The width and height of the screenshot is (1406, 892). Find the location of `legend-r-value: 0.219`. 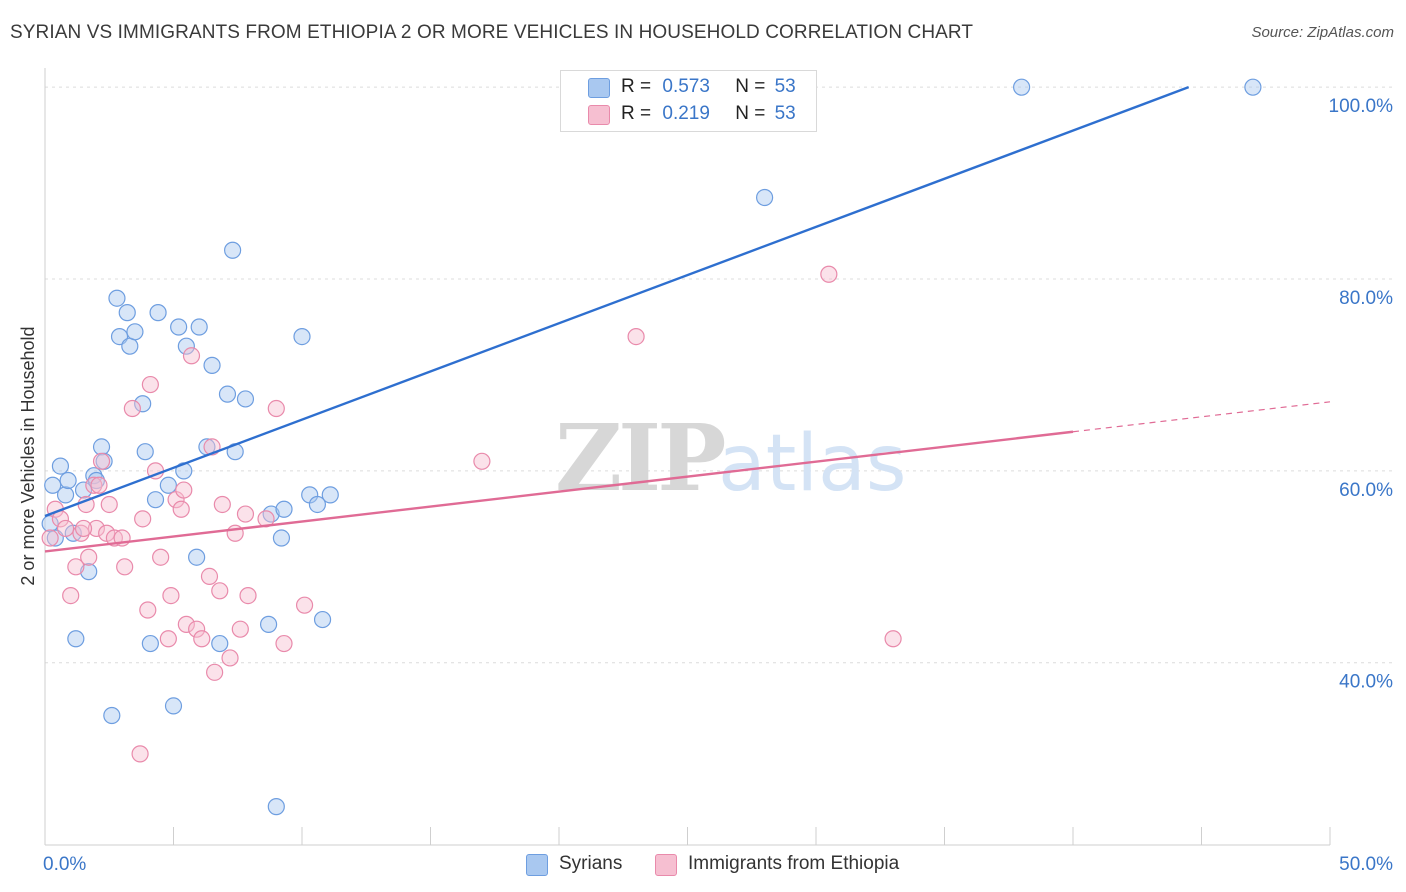

legend-r-value: 0.219 is located at coordinates (686, 113).